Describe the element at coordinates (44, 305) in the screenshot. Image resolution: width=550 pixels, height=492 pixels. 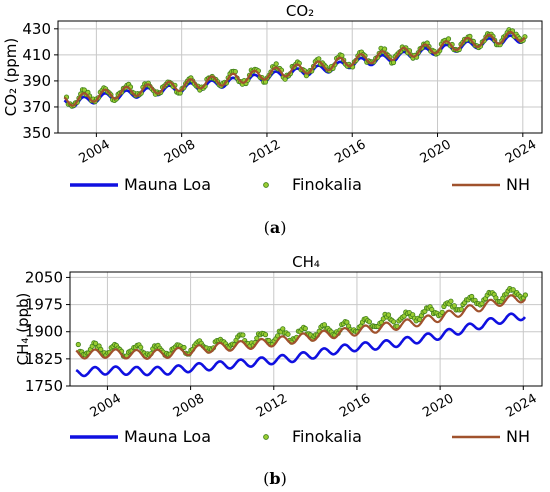
I see `y-tick-label: 1975` at that location.